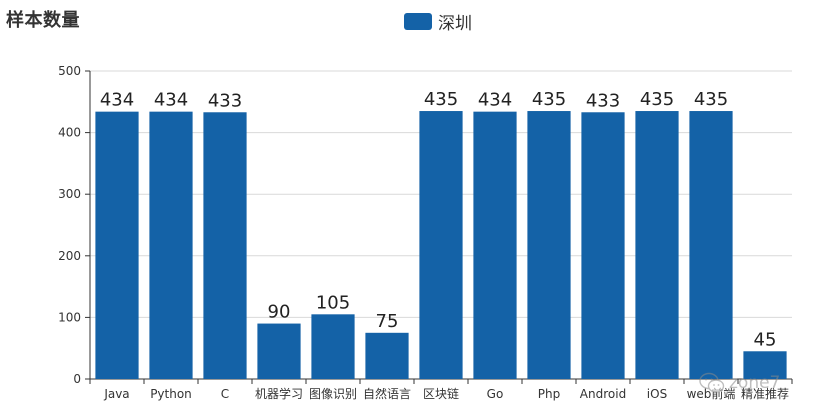 This screenshot has height=419, width=816. I want to click on x-tick-label: 自然语言, so click(387, 393).